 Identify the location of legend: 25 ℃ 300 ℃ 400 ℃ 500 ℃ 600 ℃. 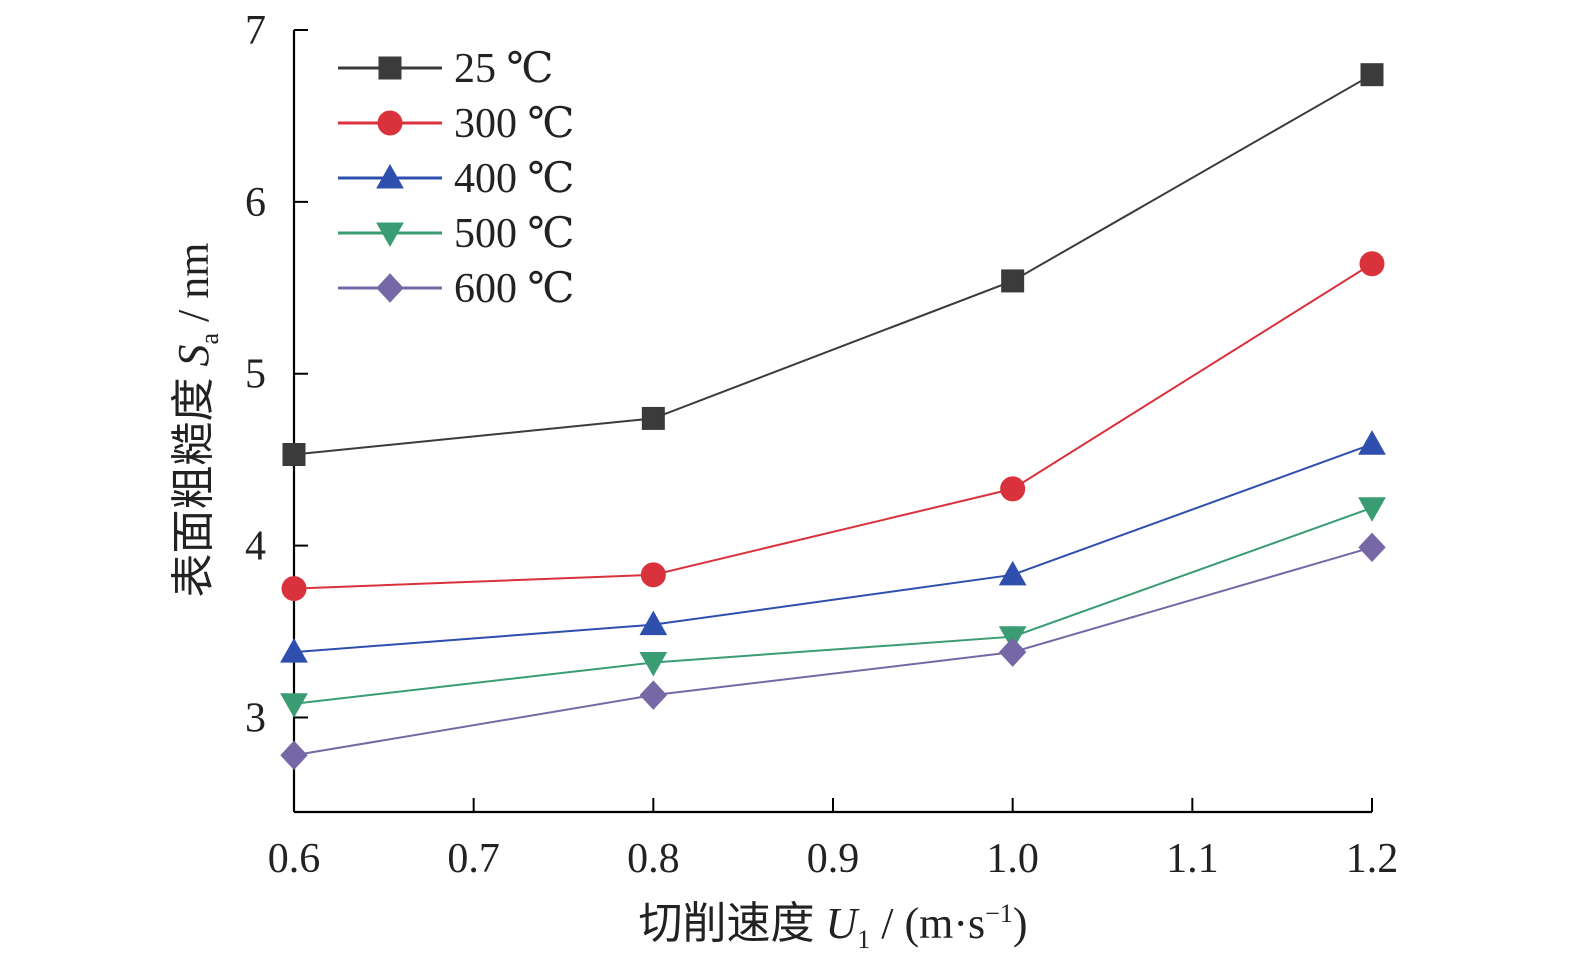
(456, 179).